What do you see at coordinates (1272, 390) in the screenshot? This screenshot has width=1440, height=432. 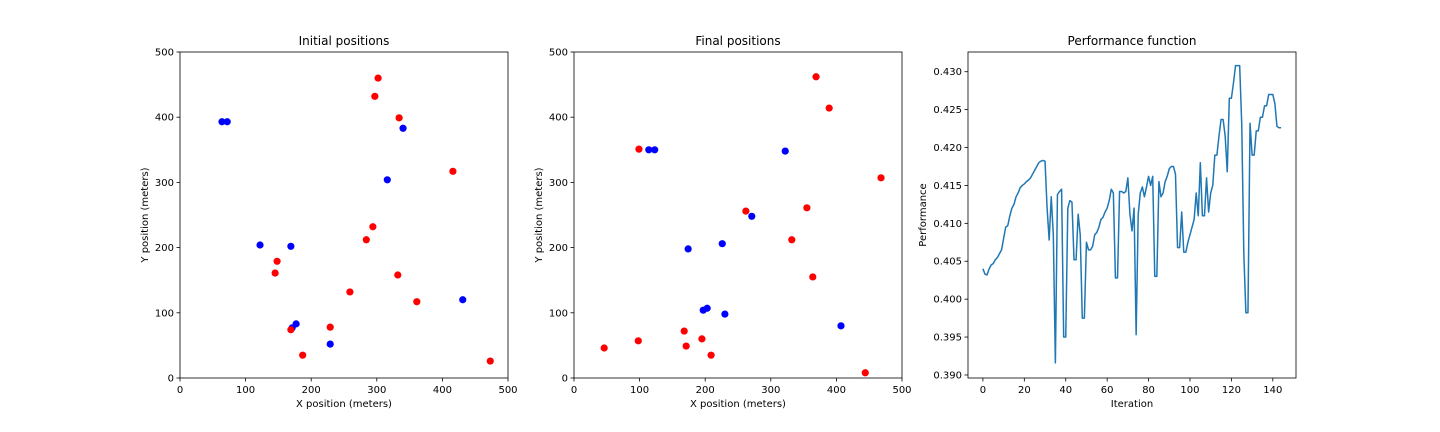 I see `x-tick-label: 140` at bounding box center [1272, 390].